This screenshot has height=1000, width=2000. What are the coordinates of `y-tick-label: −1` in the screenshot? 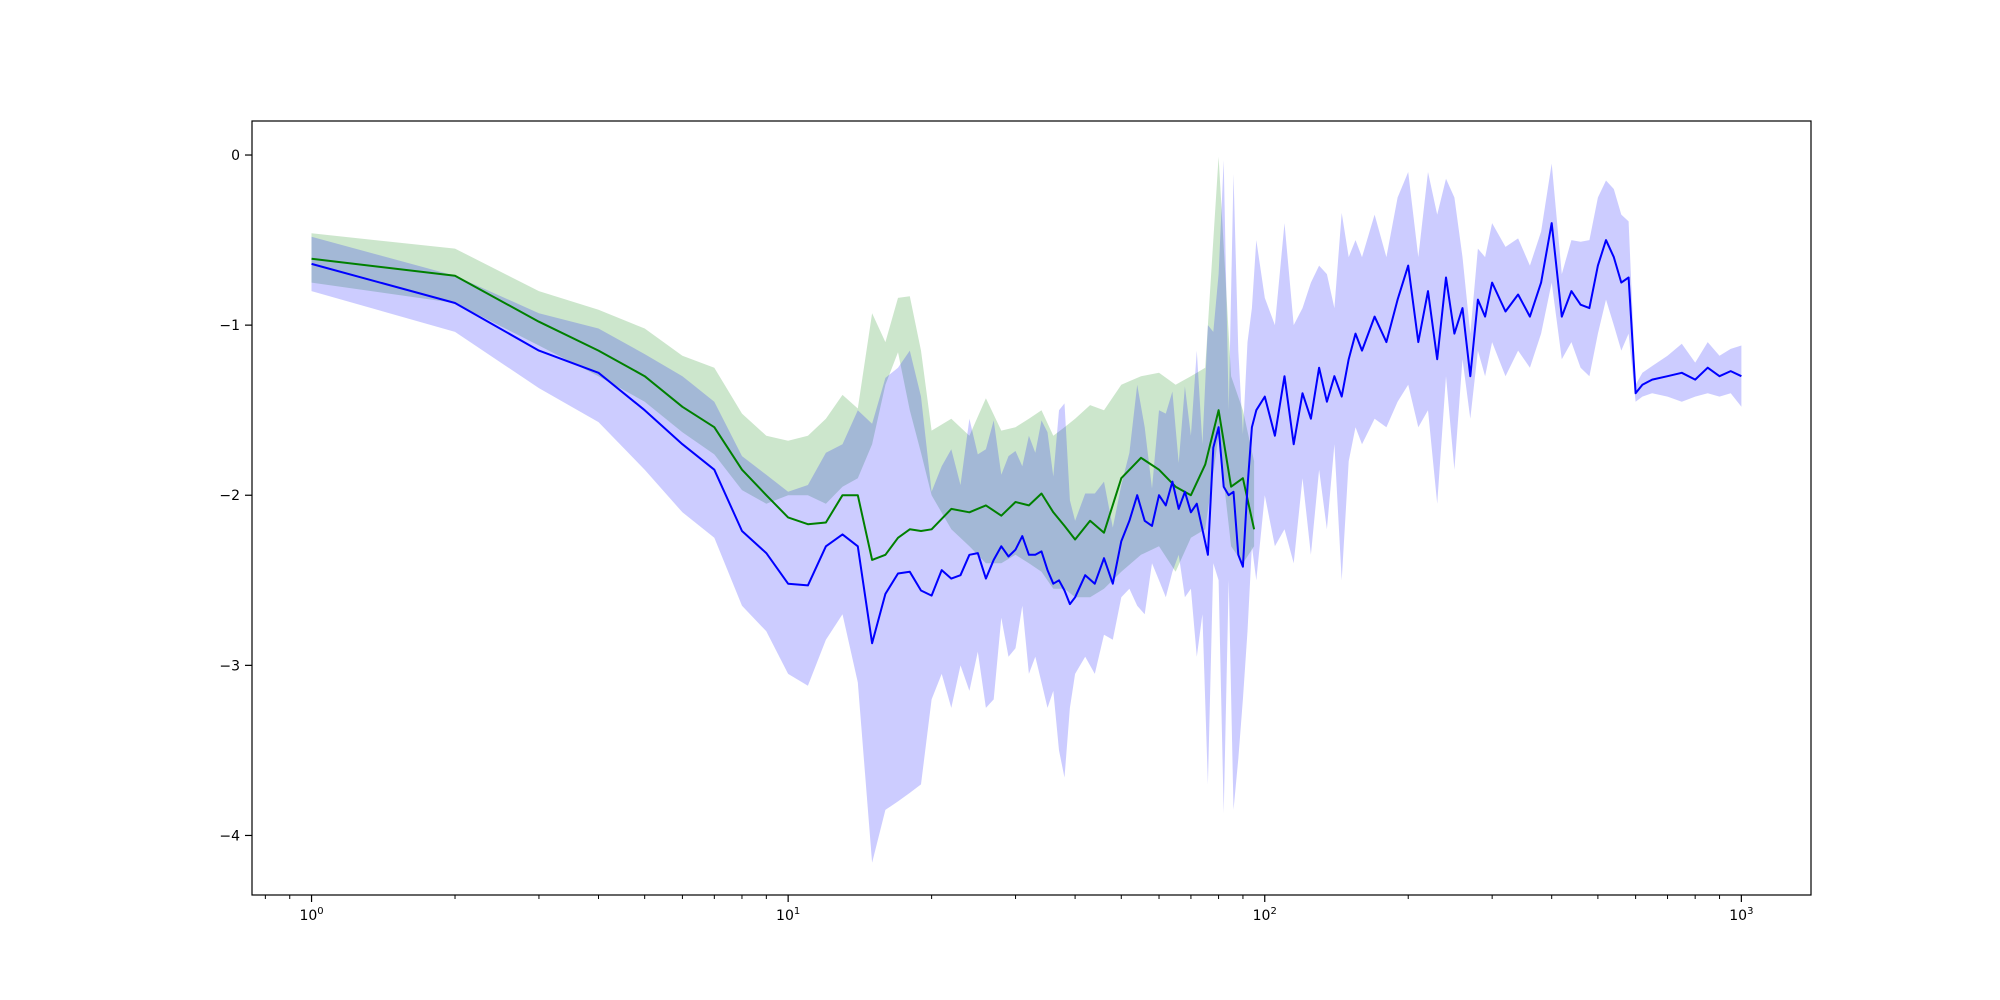 It's located at (229, 326).